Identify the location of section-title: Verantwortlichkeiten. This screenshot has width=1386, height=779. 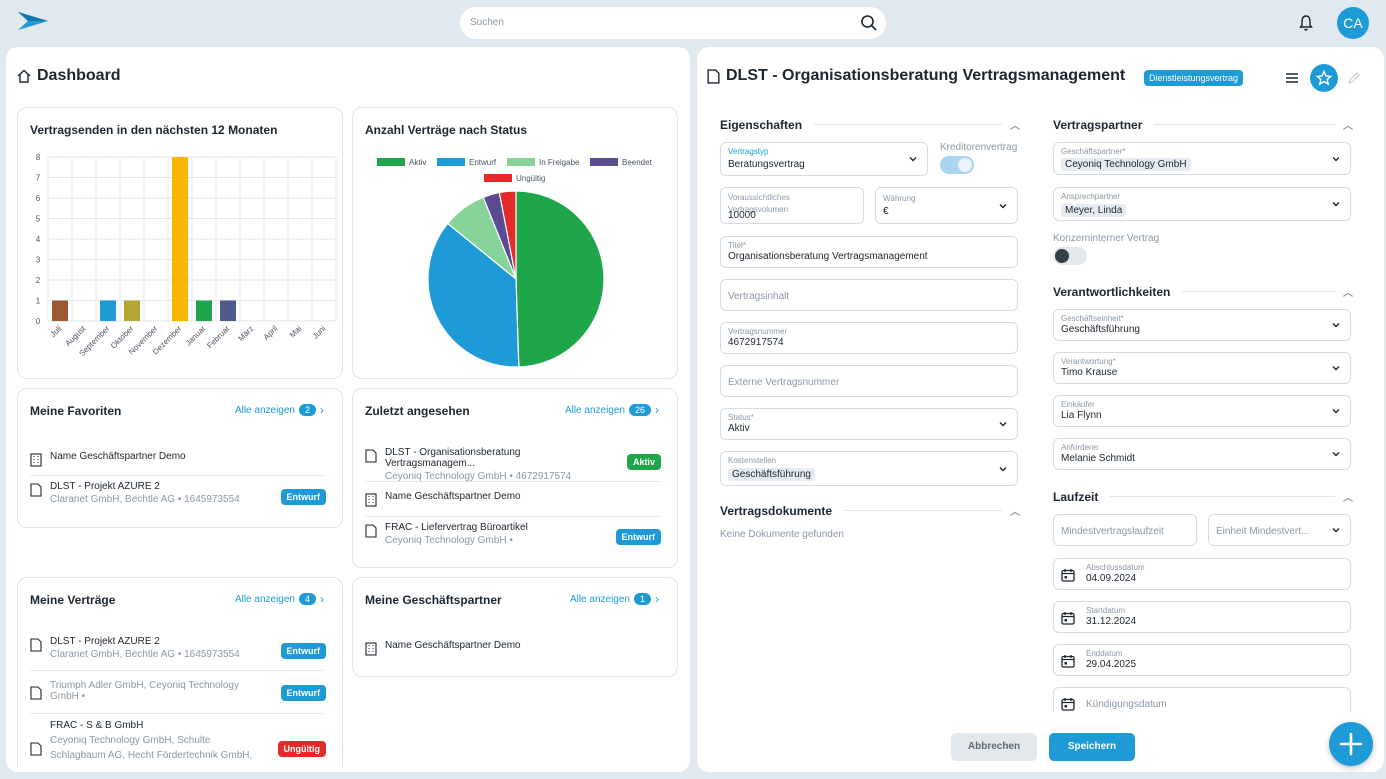
(1112, 291).